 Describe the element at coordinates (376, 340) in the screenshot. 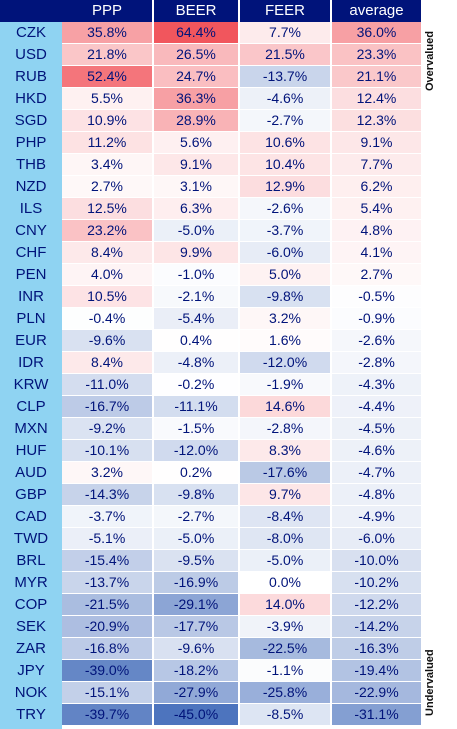

I see `cell-eur-average: -2.6%` at that location.